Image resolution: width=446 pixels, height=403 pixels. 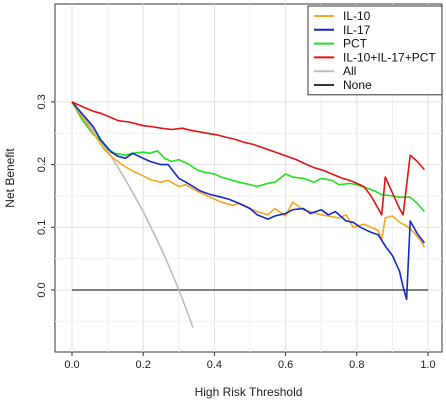 I want to click on x-tick-label: 0.0, so click(x=71, y=365).